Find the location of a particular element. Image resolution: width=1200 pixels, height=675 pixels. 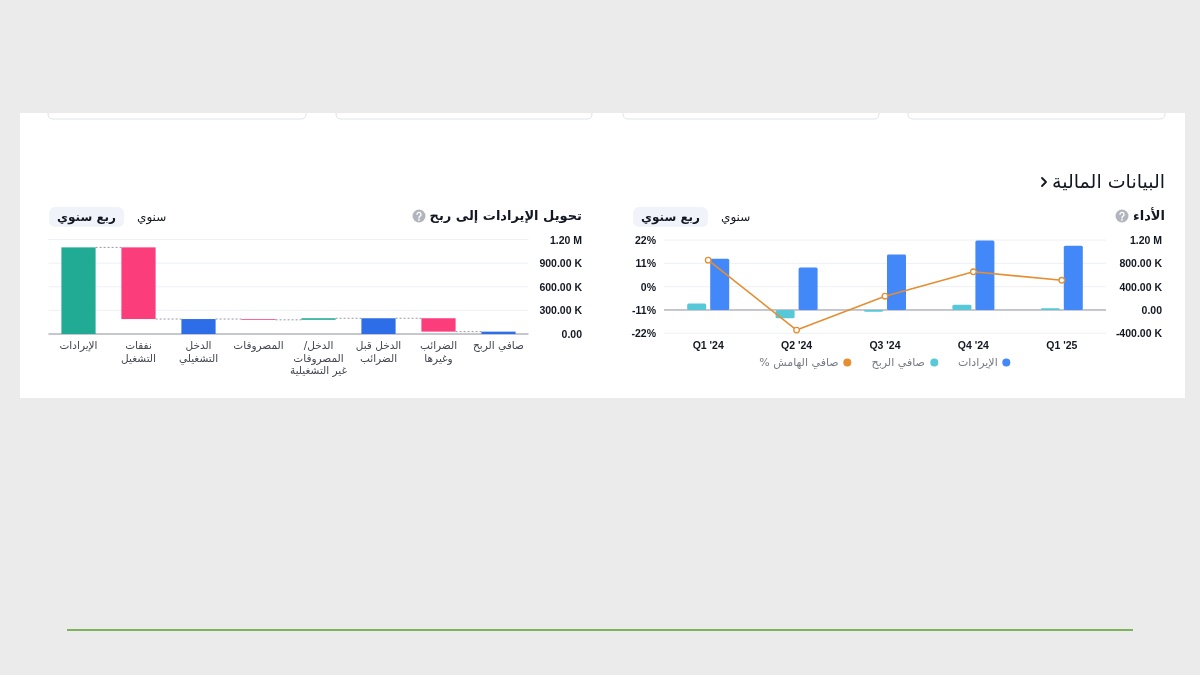

y-tick-label: 1.20 M is located at coordinates (565, 239).